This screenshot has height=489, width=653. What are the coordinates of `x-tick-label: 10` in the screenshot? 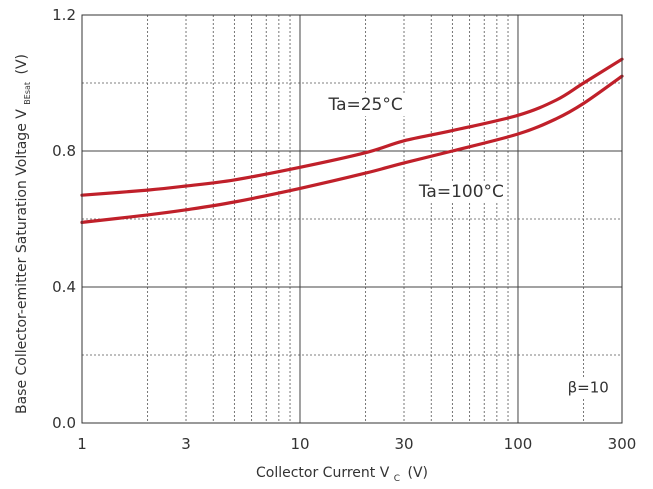 It's located at (299, 444).